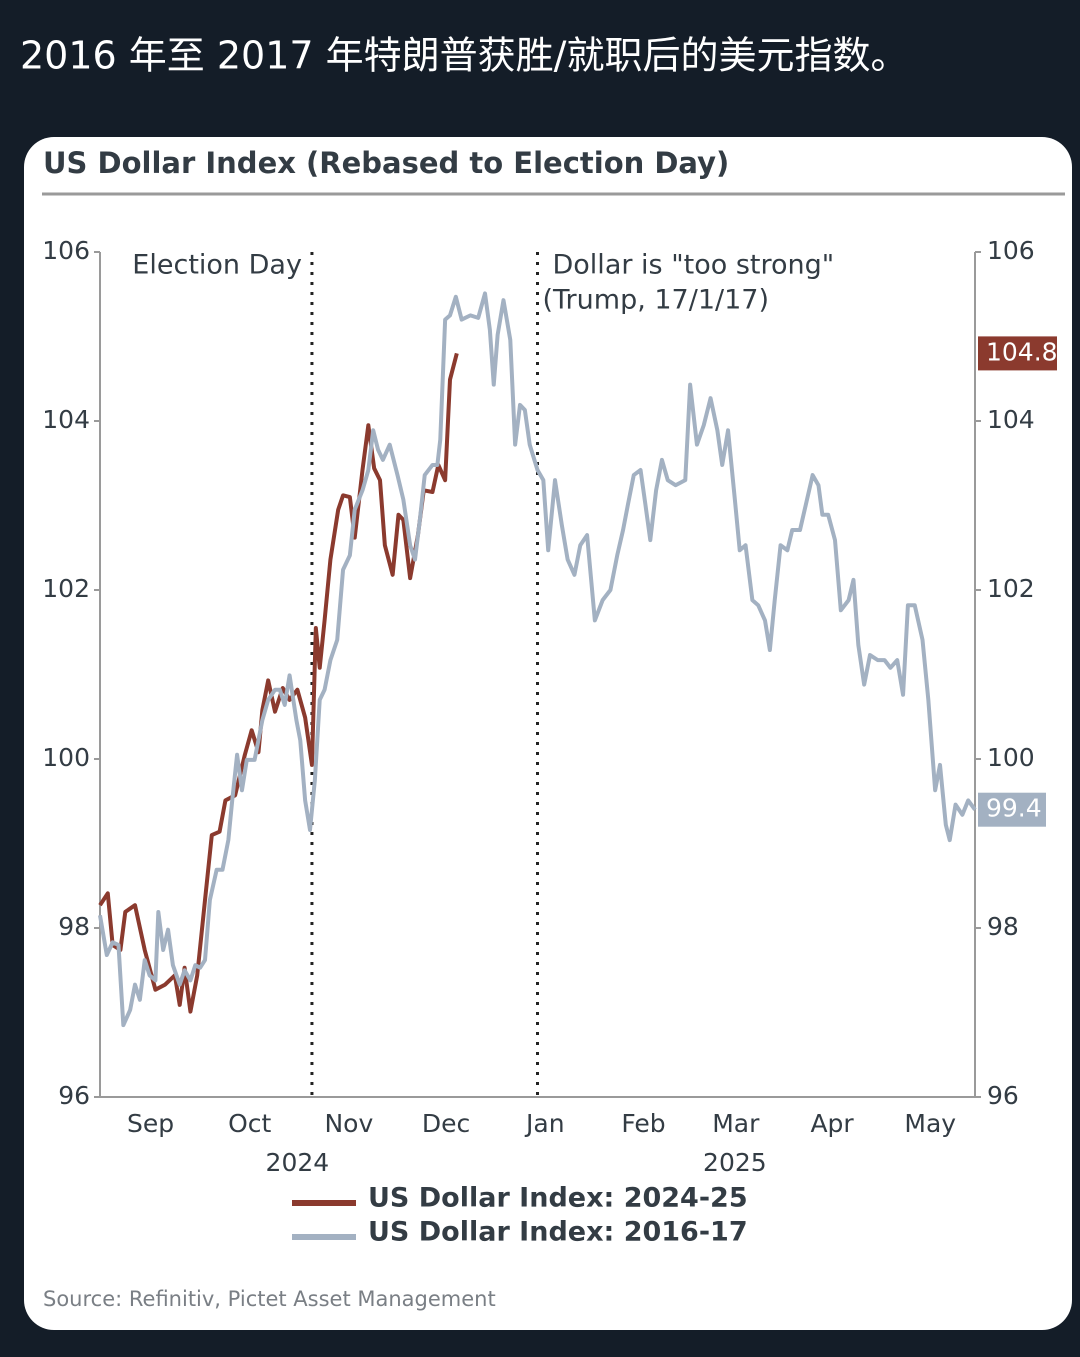 Image resolution: width=1080 pixels, height=1357 pixels. What do you see at coordinates (558, 1198) in the screenshot?
I see `legend-label: US Dollar Index: 2024-25` at bounding box center [558, 1198].